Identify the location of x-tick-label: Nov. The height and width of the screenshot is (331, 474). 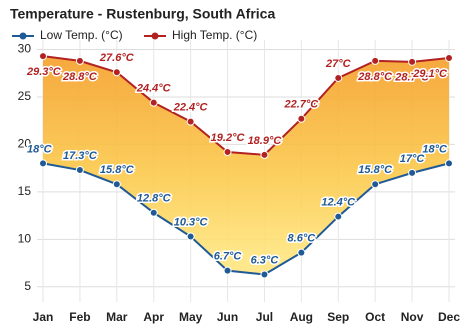
(412, 317).